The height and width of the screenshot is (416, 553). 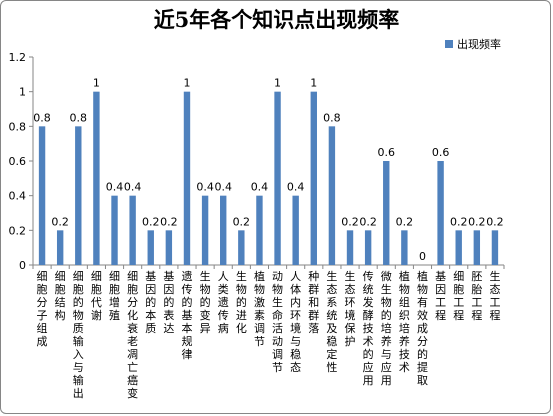 What do you see at coordinates (276, 19) in the screenshot?
I see `chart-title: 近5年各个知识点出现频率` at bounding box center [276, 19].